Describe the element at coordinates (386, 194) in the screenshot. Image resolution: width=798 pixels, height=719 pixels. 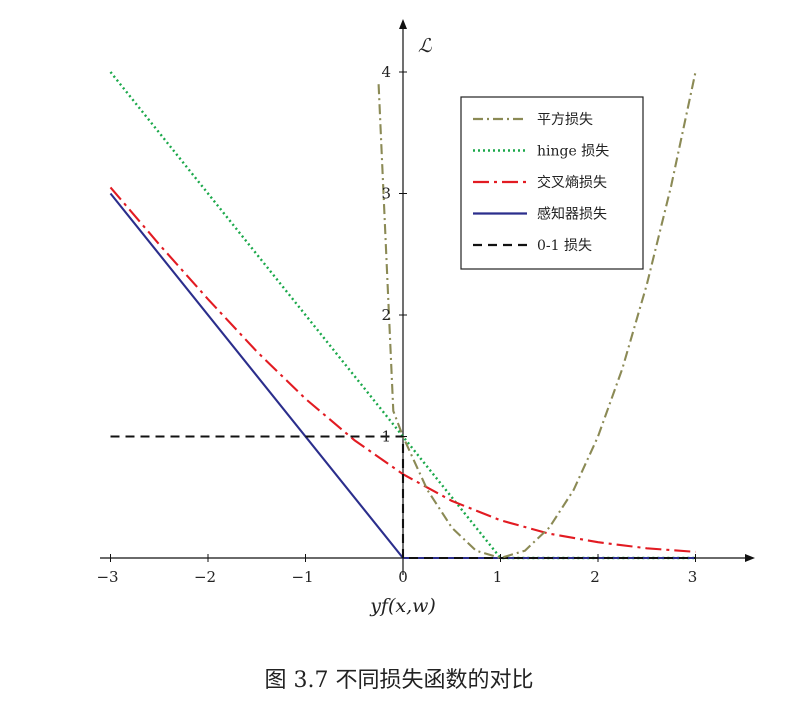
I see `y-tick-label: 3` at that location.